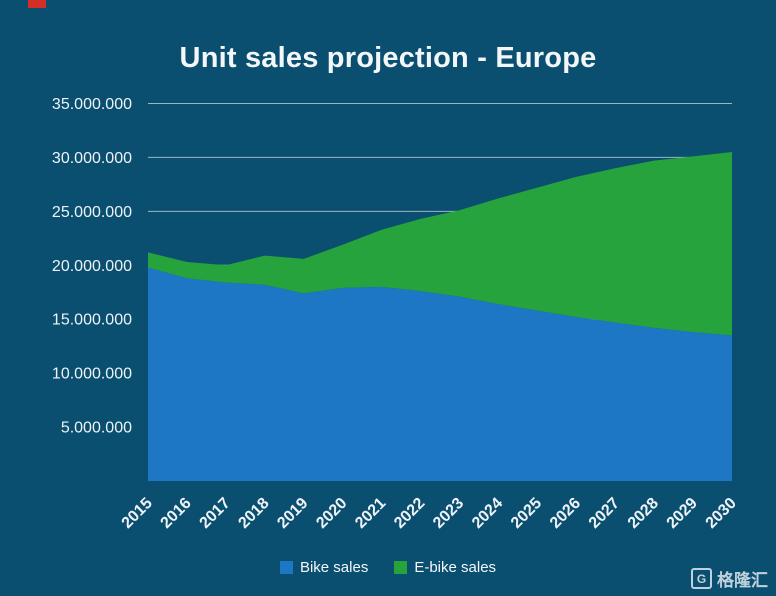 The image size is (776, 596). I want to click on watermark-gelonghui: G 格隆汇, so click(729, 578).